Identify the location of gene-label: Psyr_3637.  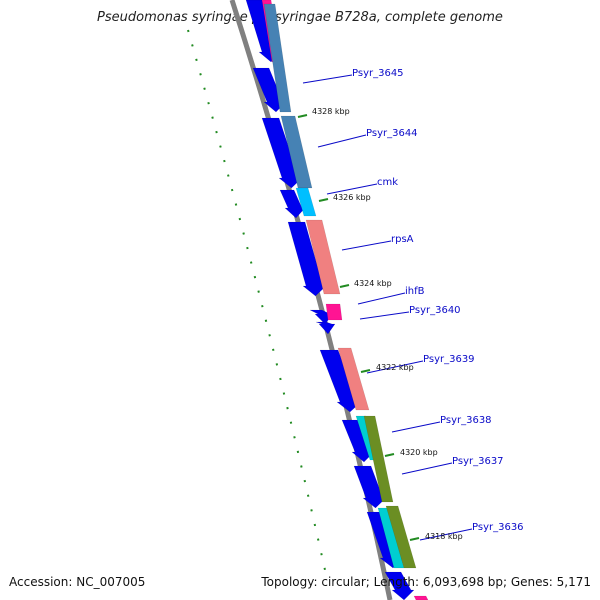
(478, 461).